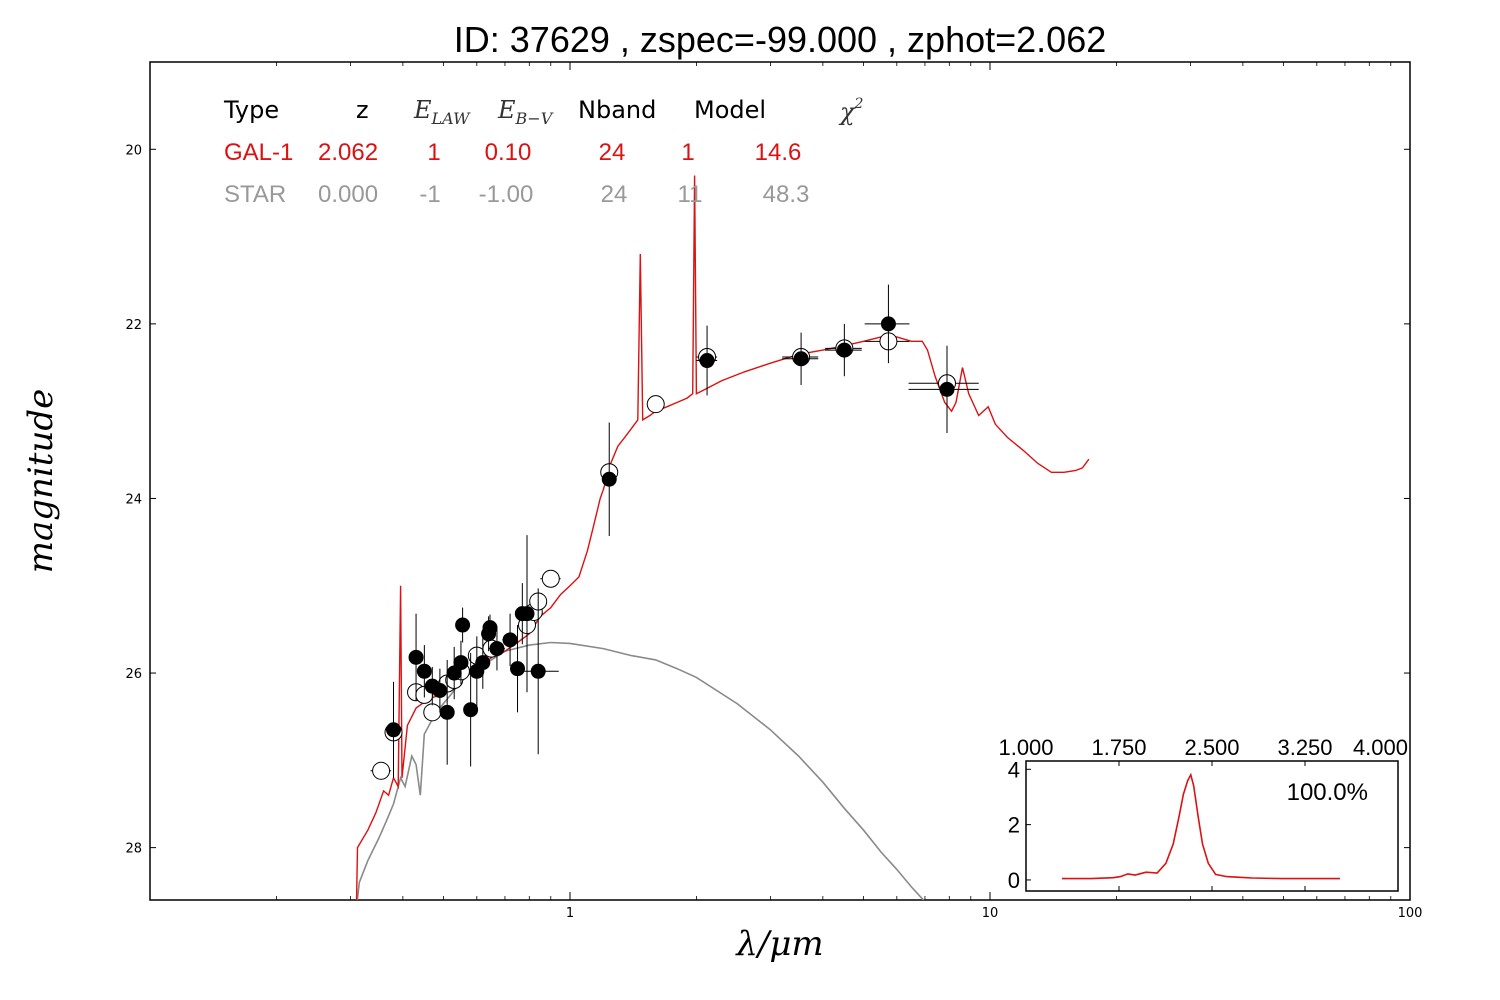 The width and height of the screenshot is (1500, 1000). I want to click on star-z: 0.000, so click(348, 194).